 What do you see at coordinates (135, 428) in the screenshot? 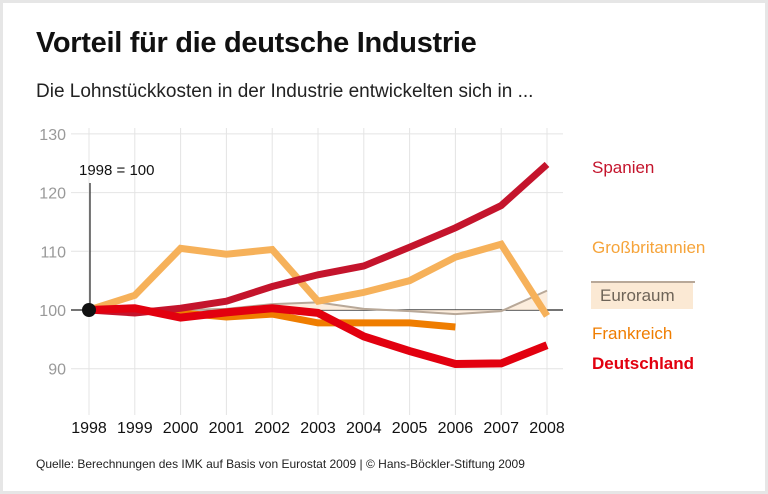
I see `x-tick-label: 1999` at bounding box center [135, 428].